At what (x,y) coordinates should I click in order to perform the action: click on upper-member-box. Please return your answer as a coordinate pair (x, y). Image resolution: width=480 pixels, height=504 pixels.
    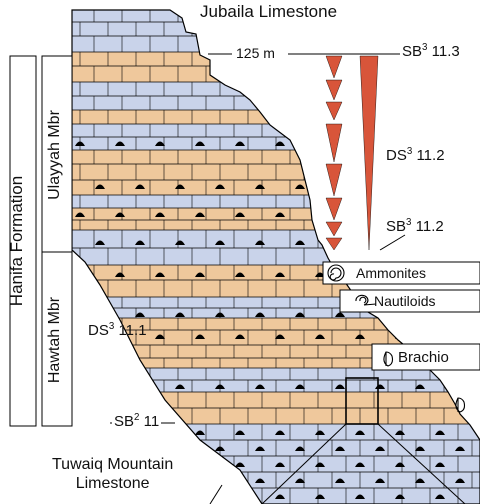
    Looking at the image, I should click on (57, 154).